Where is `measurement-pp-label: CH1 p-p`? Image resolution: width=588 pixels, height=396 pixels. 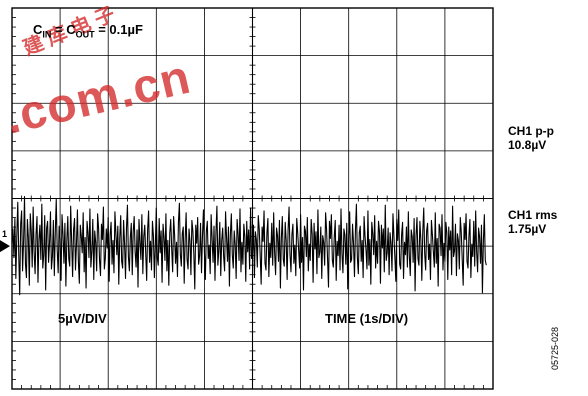 measurement-pp-label: CH1 p-p is located at coordinates (531, 131).